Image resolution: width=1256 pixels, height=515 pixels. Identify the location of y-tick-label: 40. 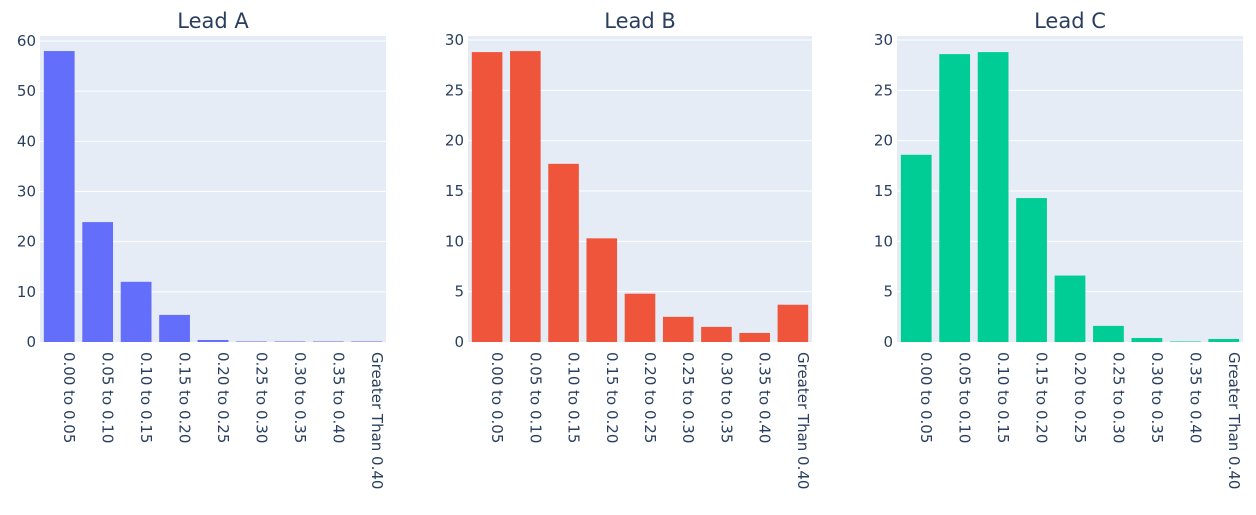
(26, 141).